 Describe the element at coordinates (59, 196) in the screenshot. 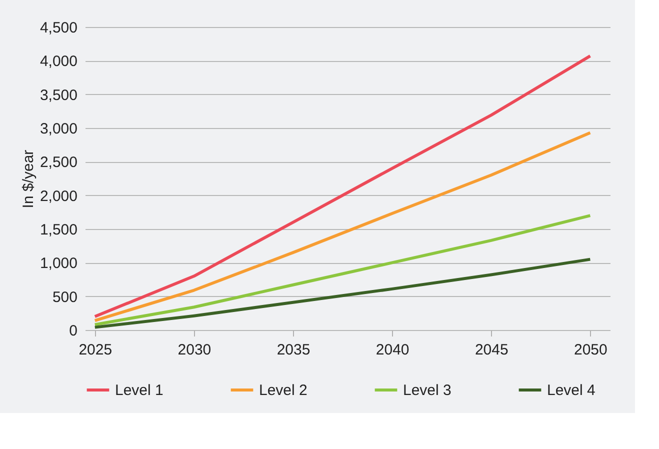

I see `y-tick-label: 2,000` at that location.